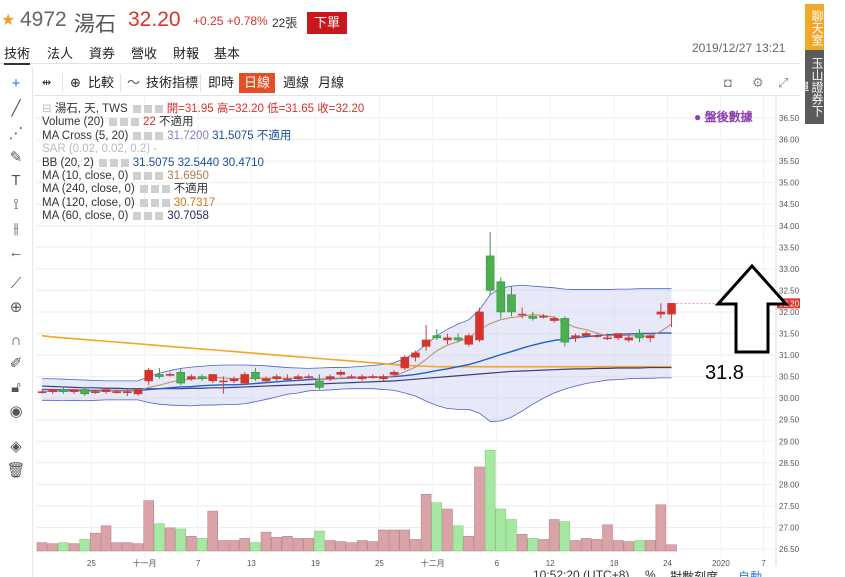 This screenshot has height=577, width=845. What do you see at coordinates (16, 307) in the screenshot?
I see `zoom-in-icon: ⊕` at bounding box center [16, 307].